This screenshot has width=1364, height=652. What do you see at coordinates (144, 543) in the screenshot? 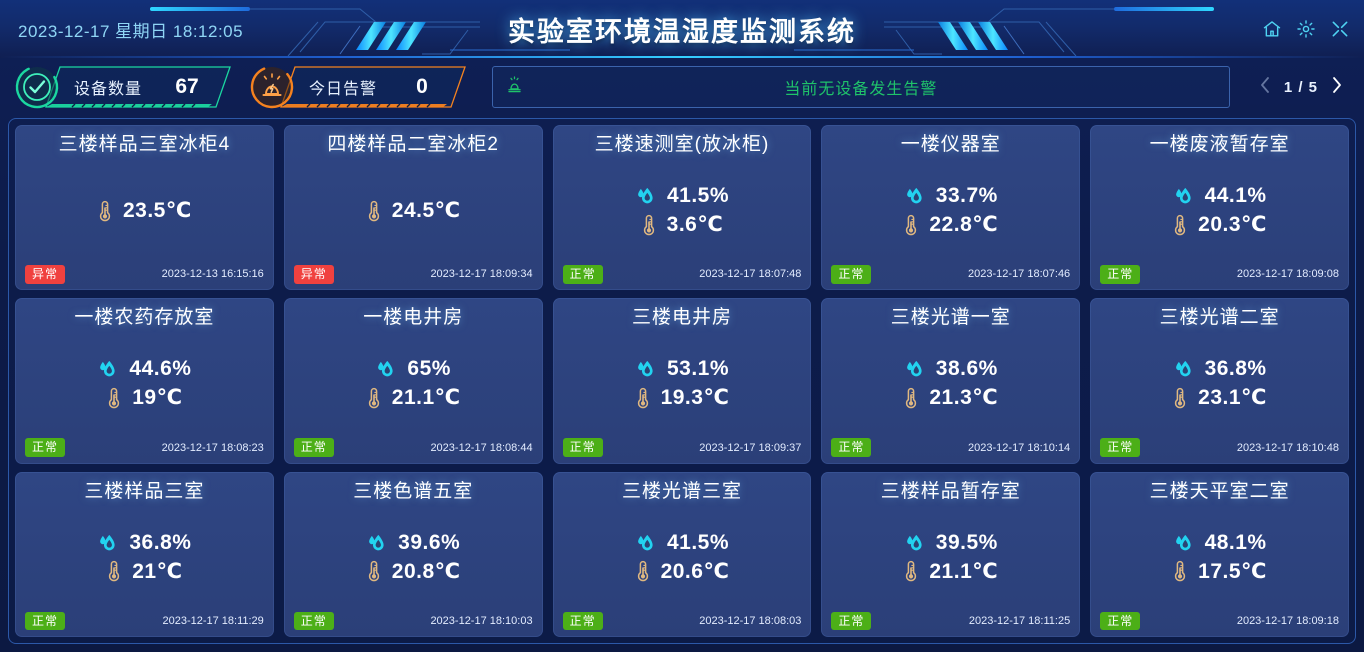
I see `humidity-reading: 36.8%` at bounding box center [144, 543].